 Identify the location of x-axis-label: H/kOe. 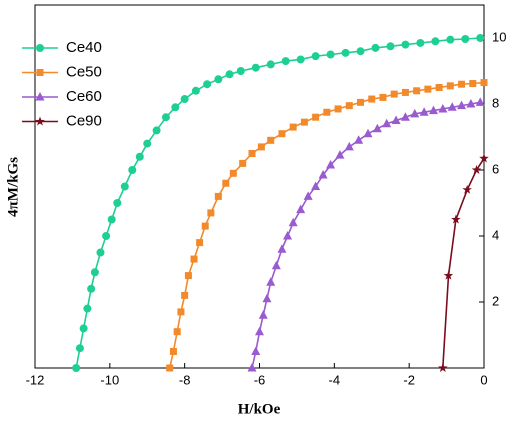
(259, 409).